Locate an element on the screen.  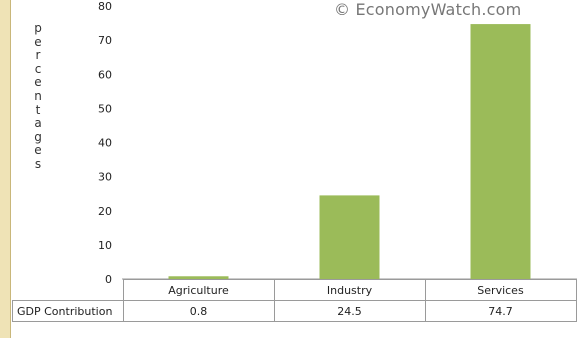
value-industry: 24.5 is located at coordinates (349, 311).